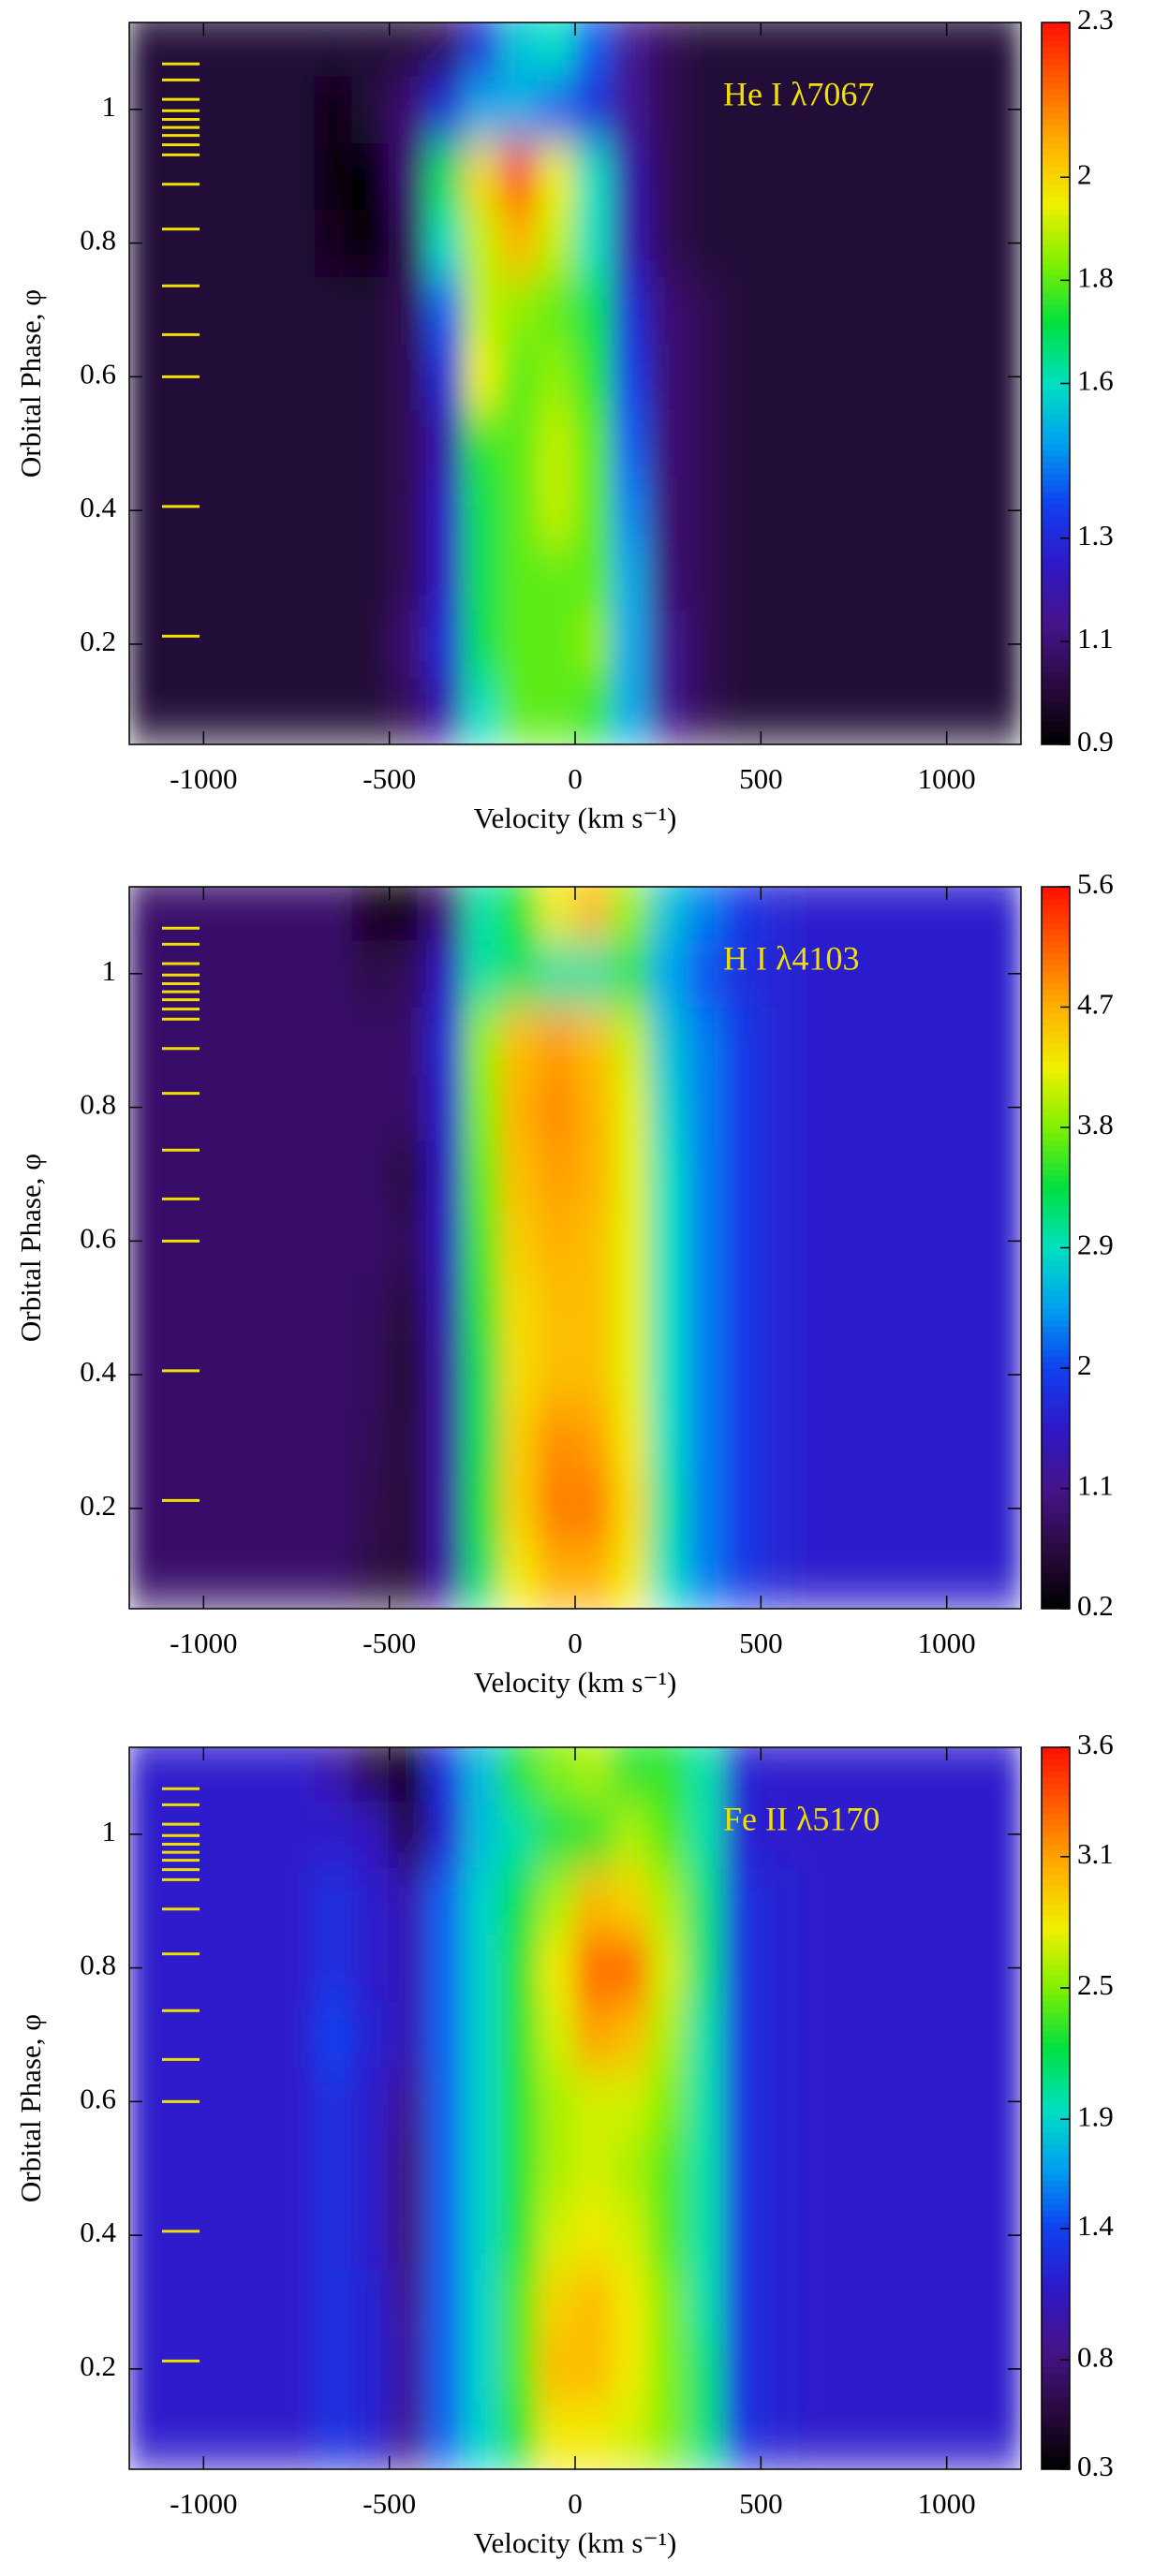 The width and height of the screenshot is (1154, 2576). I want to click on y-tick-label: 0.4, so click(98, 2231).